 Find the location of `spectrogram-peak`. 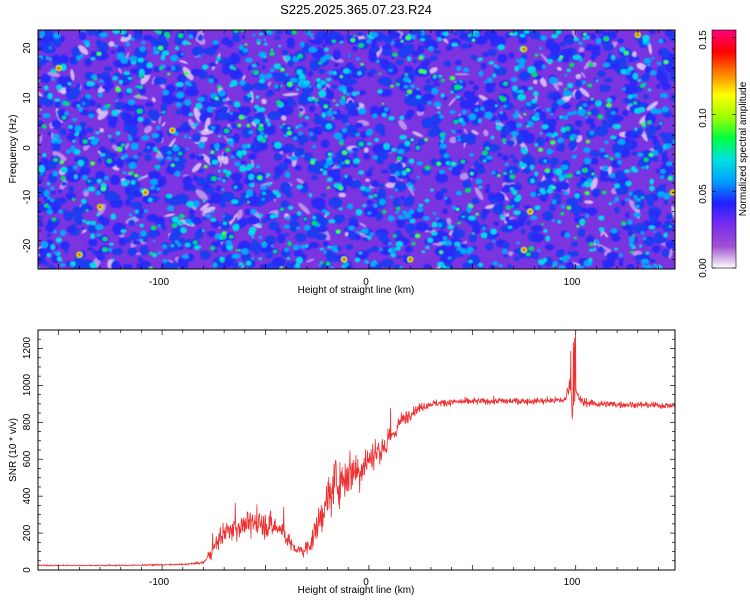

spectrogram-peak is located at coordinates (79, 254).